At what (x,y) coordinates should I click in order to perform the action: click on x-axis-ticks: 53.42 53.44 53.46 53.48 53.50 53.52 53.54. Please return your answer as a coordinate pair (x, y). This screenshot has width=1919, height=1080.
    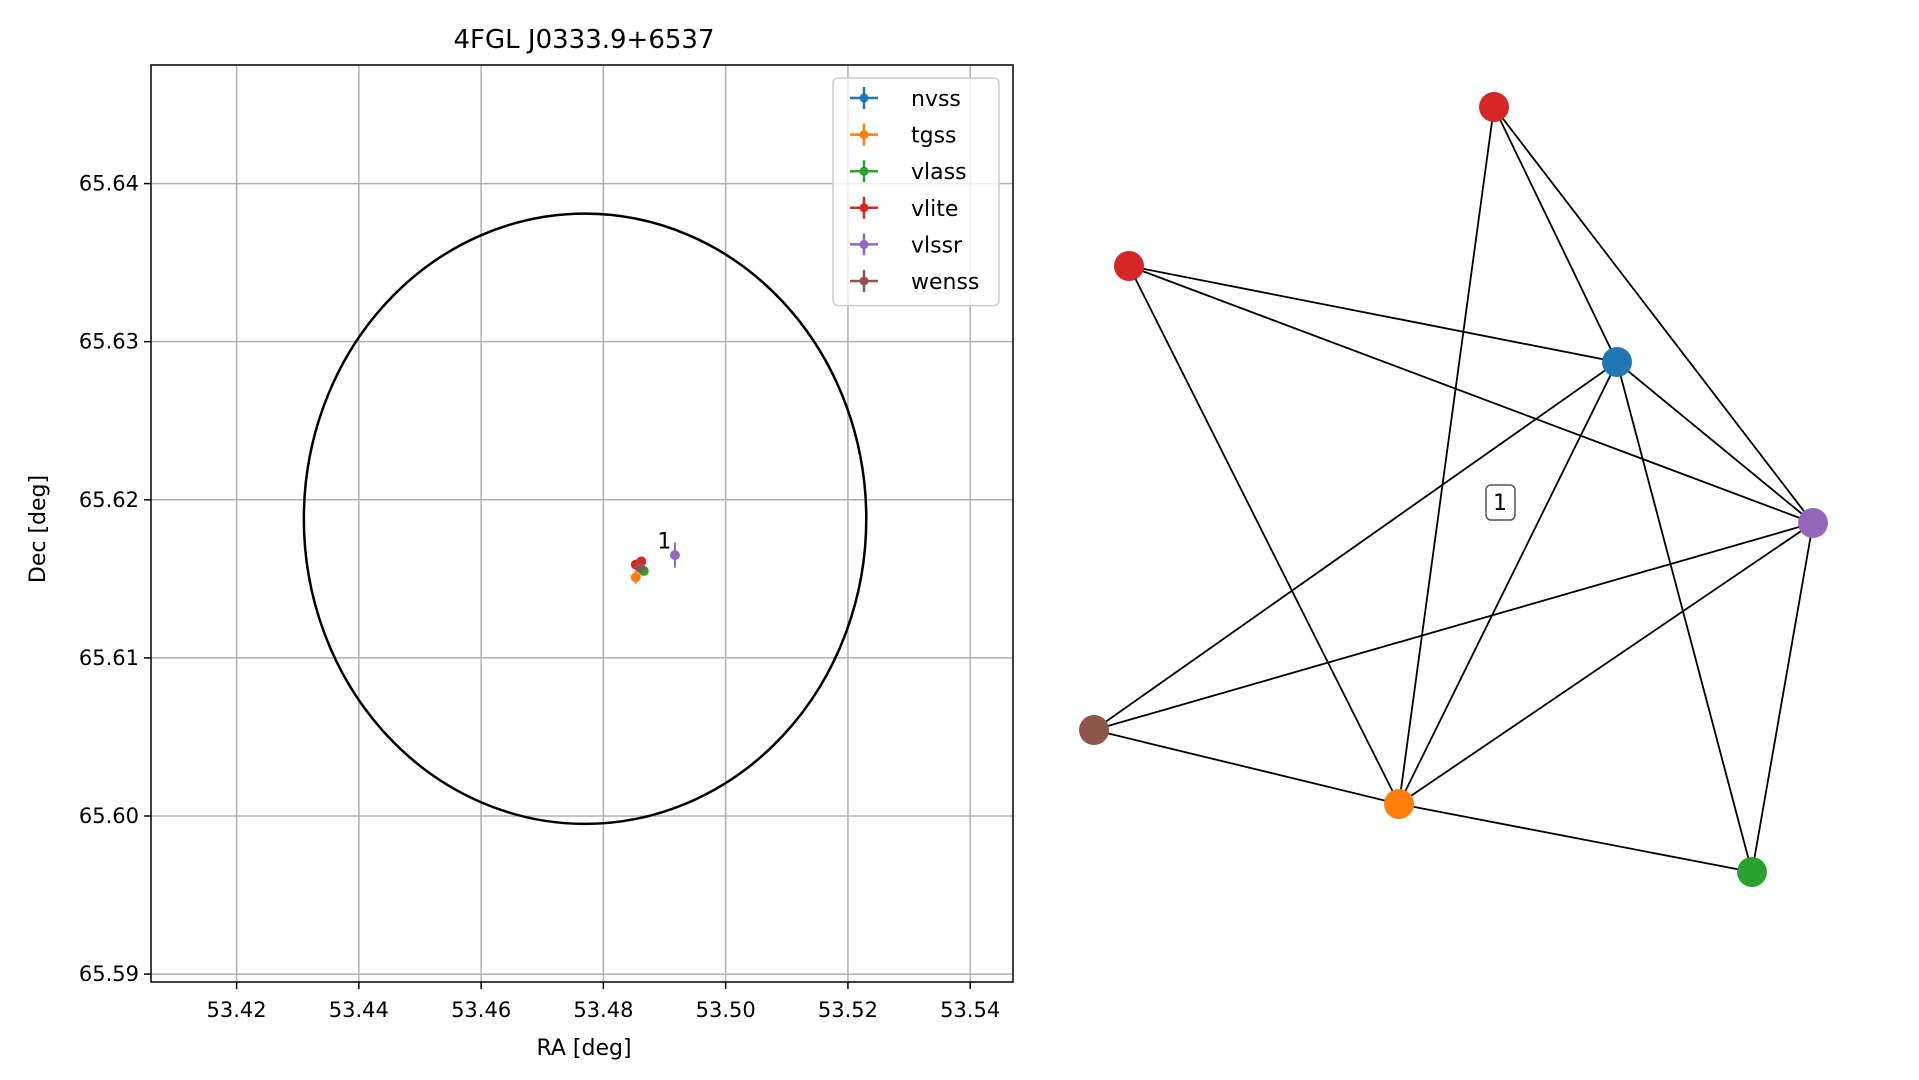
    Looking at the image, I should click on (603, 1002).